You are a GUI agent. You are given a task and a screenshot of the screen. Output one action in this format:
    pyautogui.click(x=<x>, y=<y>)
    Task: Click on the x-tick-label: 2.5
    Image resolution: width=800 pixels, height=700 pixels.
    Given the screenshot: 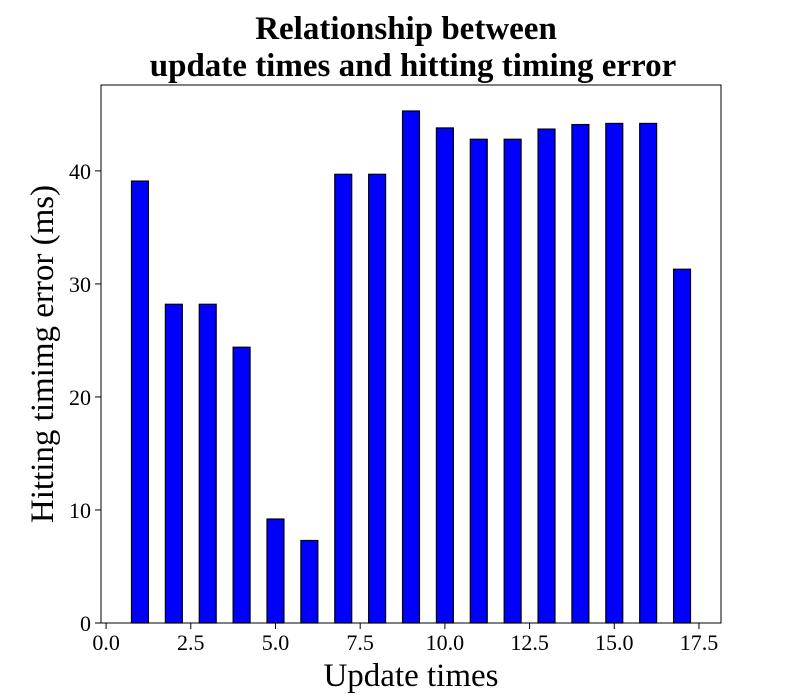 What is the action you would take?
    pyautogui.click(x=191, y=642)
    